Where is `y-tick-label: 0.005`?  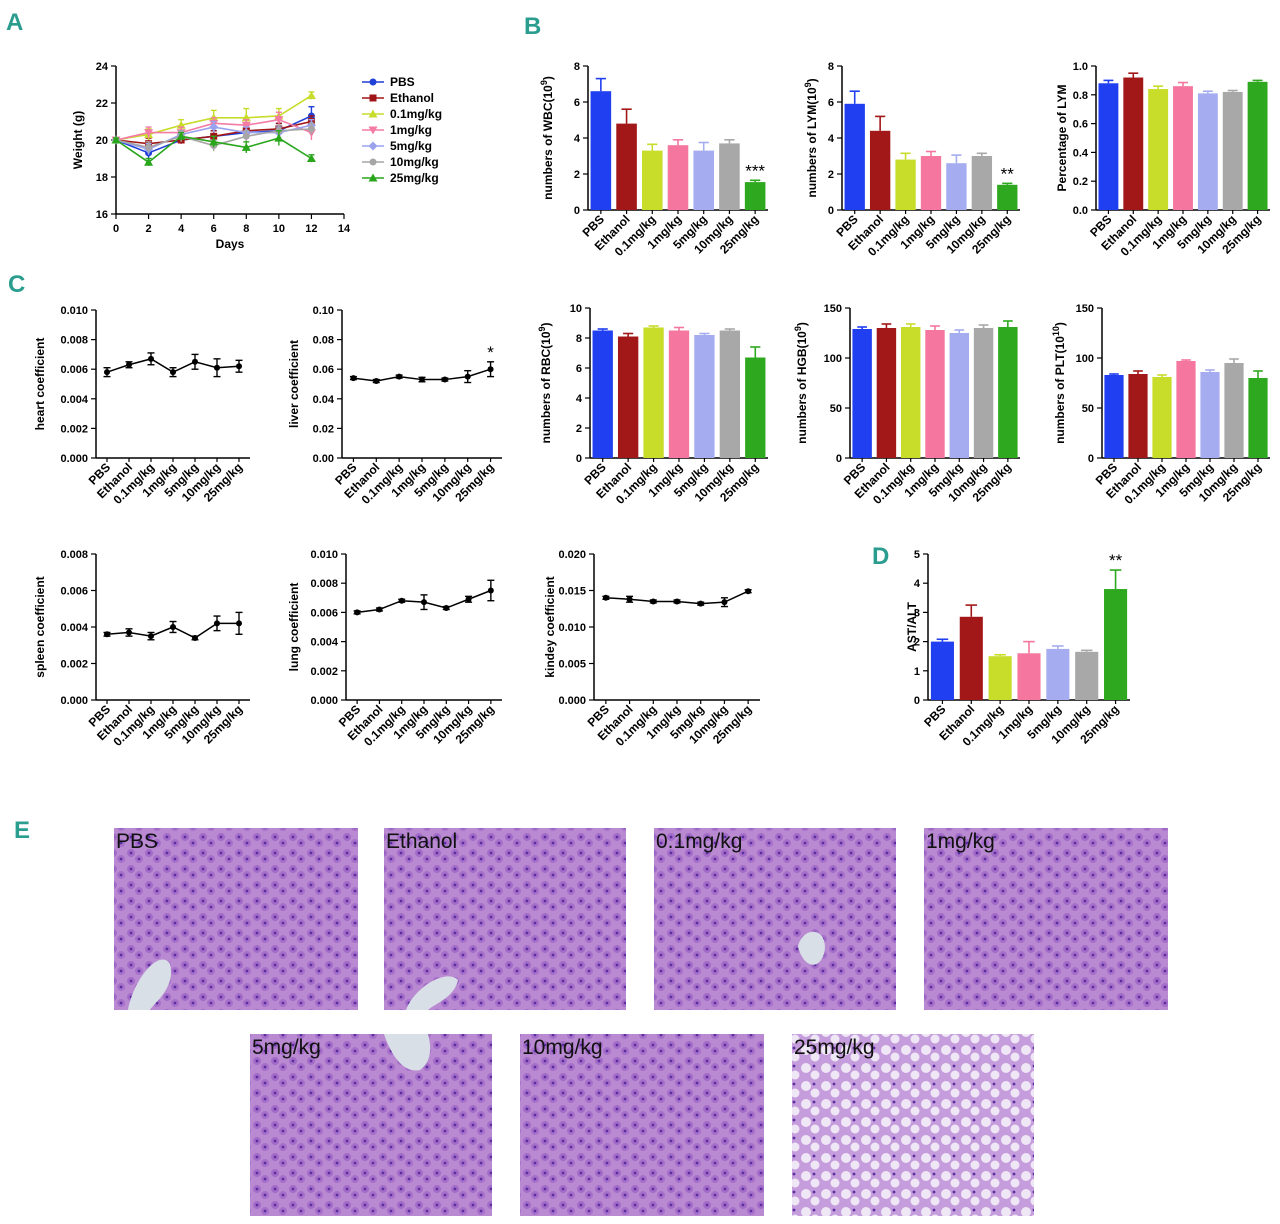
y-tick-label: 0.005 is located at coordinates (572, 665).